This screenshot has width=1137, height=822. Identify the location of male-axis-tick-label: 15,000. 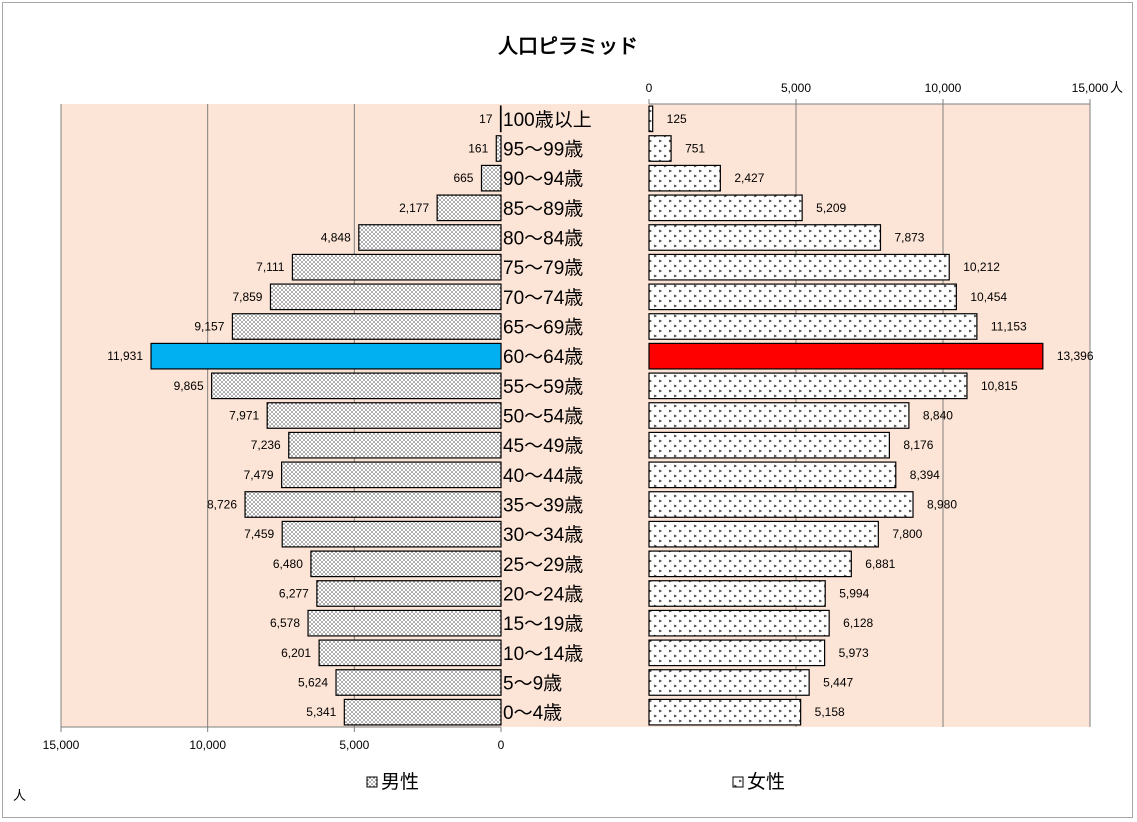
(61, 745).